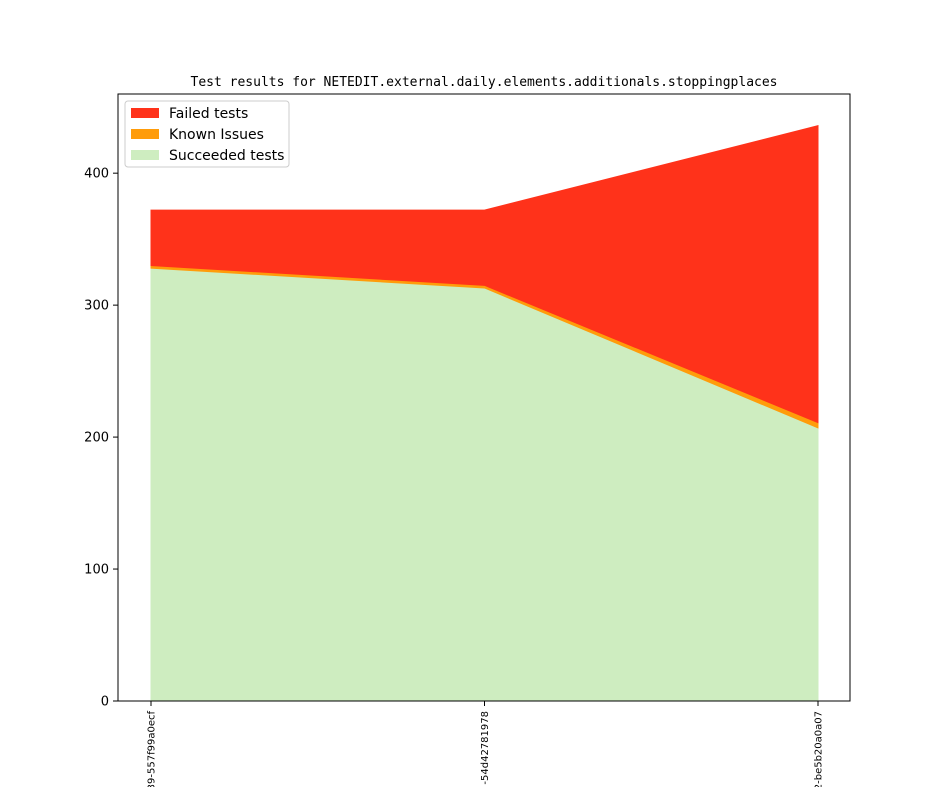 The image size is (944, 787). Describe the element at coordinates (96, 570) in the screenshot. I see `y-tick-label: 100` at that location.